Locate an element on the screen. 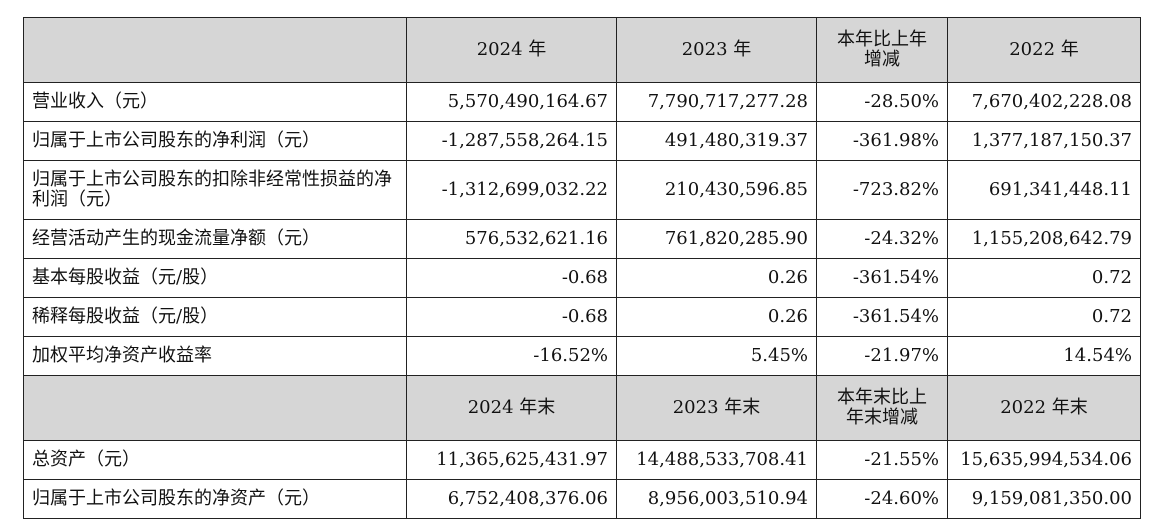  row-label: 营业收入（元） is located at coordinates (215, 102).